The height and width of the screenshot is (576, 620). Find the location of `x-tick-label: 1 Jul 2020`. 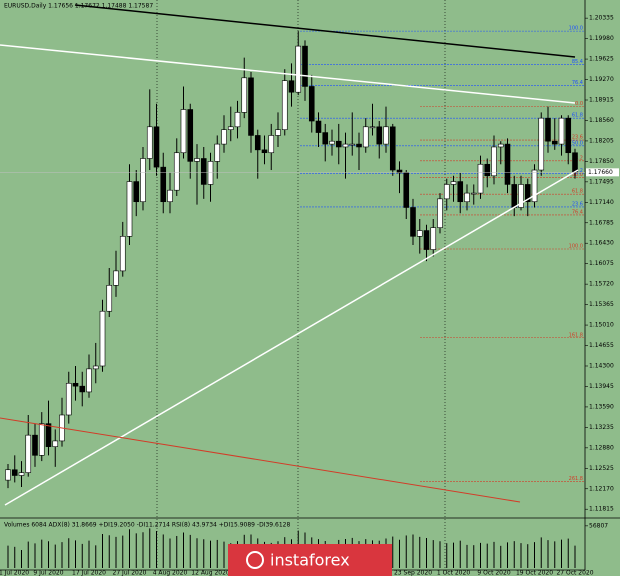

x-tick-label: 1 Jul 2020 is located at coordinates (14, 573).